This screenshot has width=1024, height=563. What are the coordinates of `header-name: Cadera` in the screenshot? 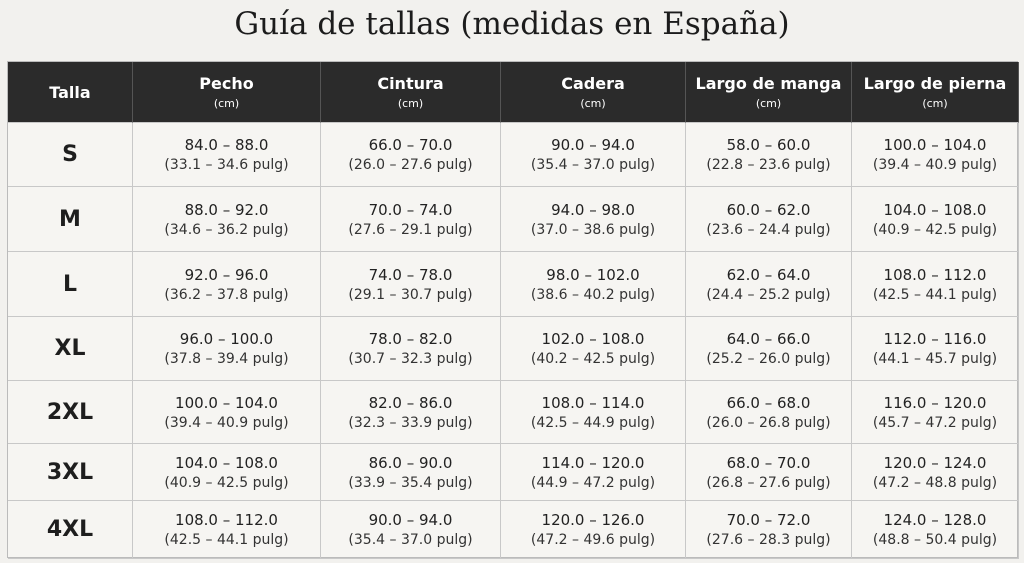 It's located at (593, 83).